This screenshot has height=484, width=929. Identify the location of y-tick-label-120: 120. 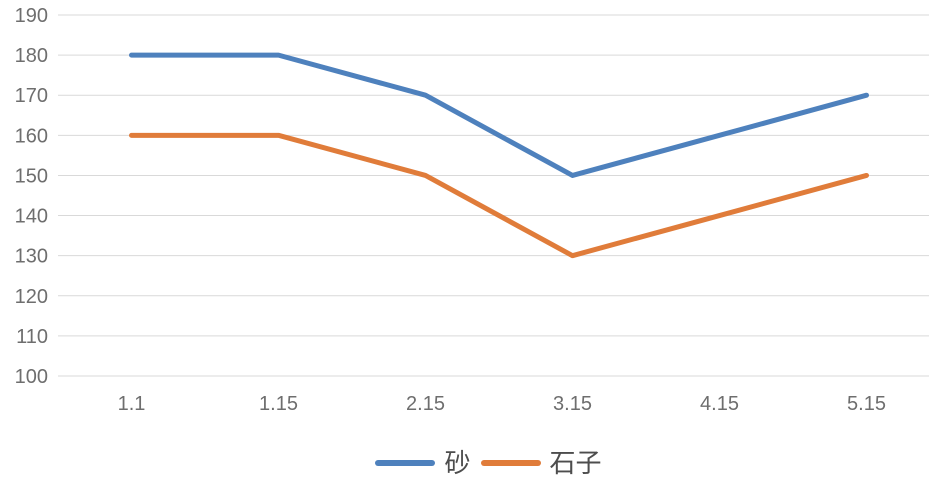
(31, 297).